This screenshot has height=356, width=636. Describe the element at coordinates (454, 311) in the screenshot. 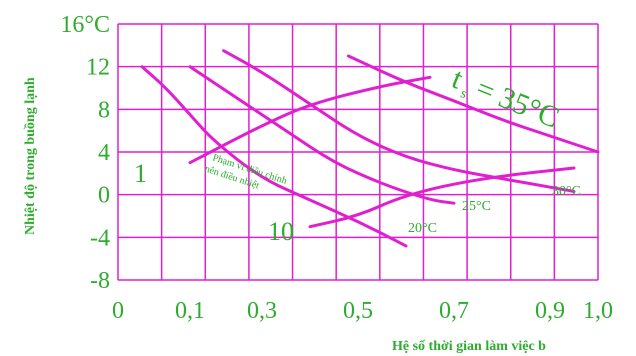

I see `x-tick-label: 0,7` at that location.